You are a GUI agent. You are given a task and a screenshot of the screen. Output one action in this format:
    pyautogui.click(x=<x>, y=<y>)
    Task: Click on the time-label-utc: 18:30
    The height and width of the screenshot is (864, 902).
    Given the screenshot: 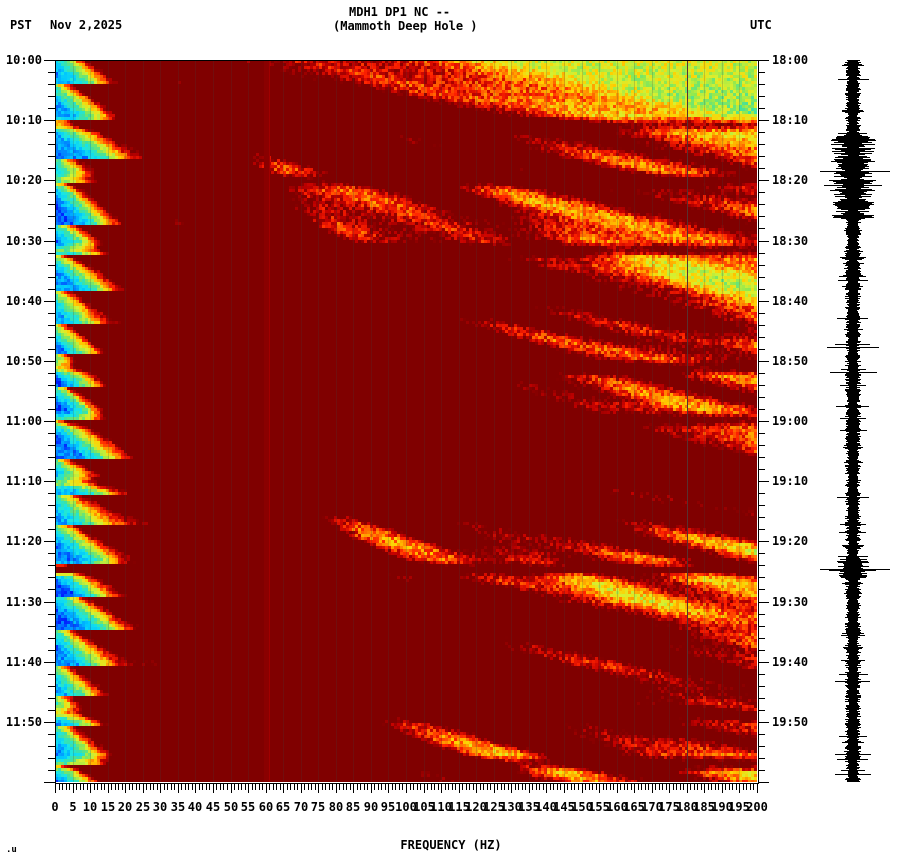 What is the action you would take?
    pyautogui.click(x=790, y=240)
    